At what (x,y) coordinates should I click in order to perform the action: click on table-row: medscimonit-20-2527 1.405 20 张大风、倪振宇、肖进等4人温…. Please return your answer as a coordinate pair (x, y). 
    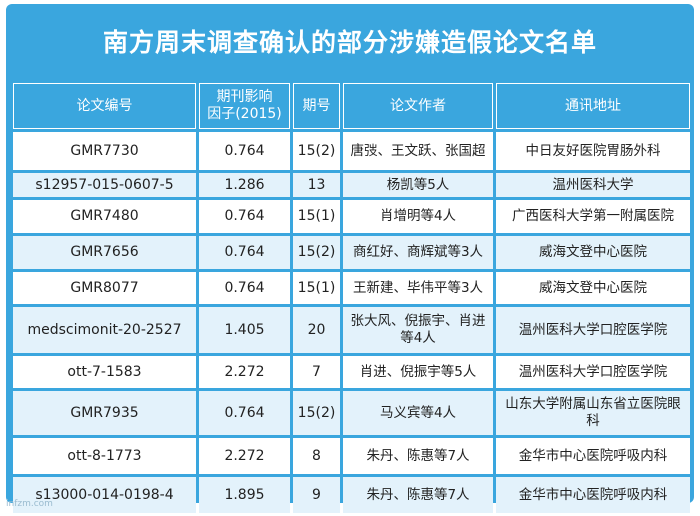
    Looking at the image, I should click on (351, 330).